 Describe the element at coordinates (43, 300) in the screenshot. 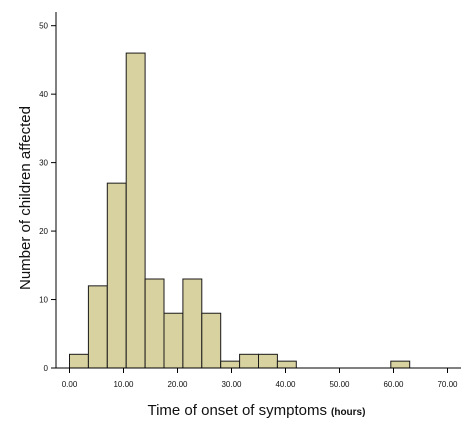

I see `y-tick-label: 10` at that location.